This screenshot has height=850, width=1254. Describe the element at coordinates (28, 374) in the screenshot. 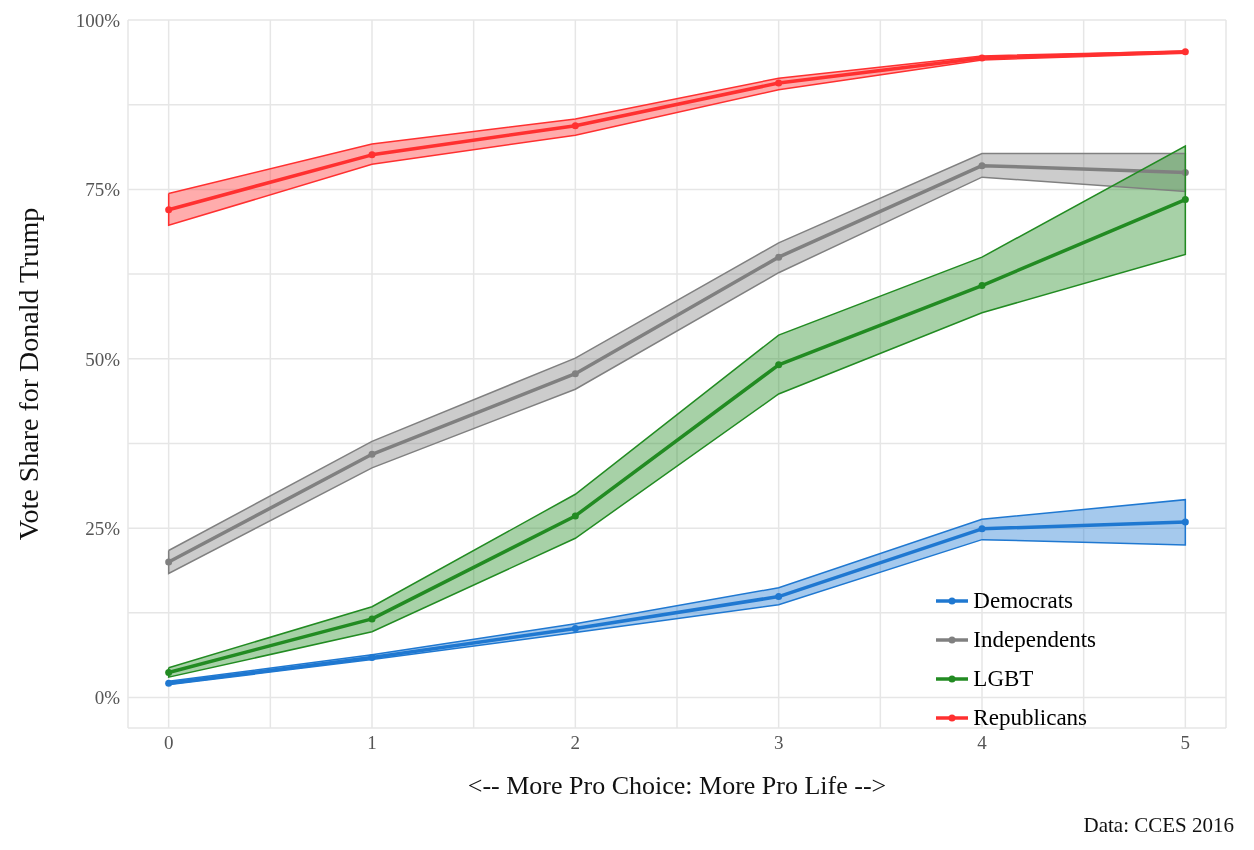

I see `y-axis-title: Vote Share for Donald Trump` at that location.